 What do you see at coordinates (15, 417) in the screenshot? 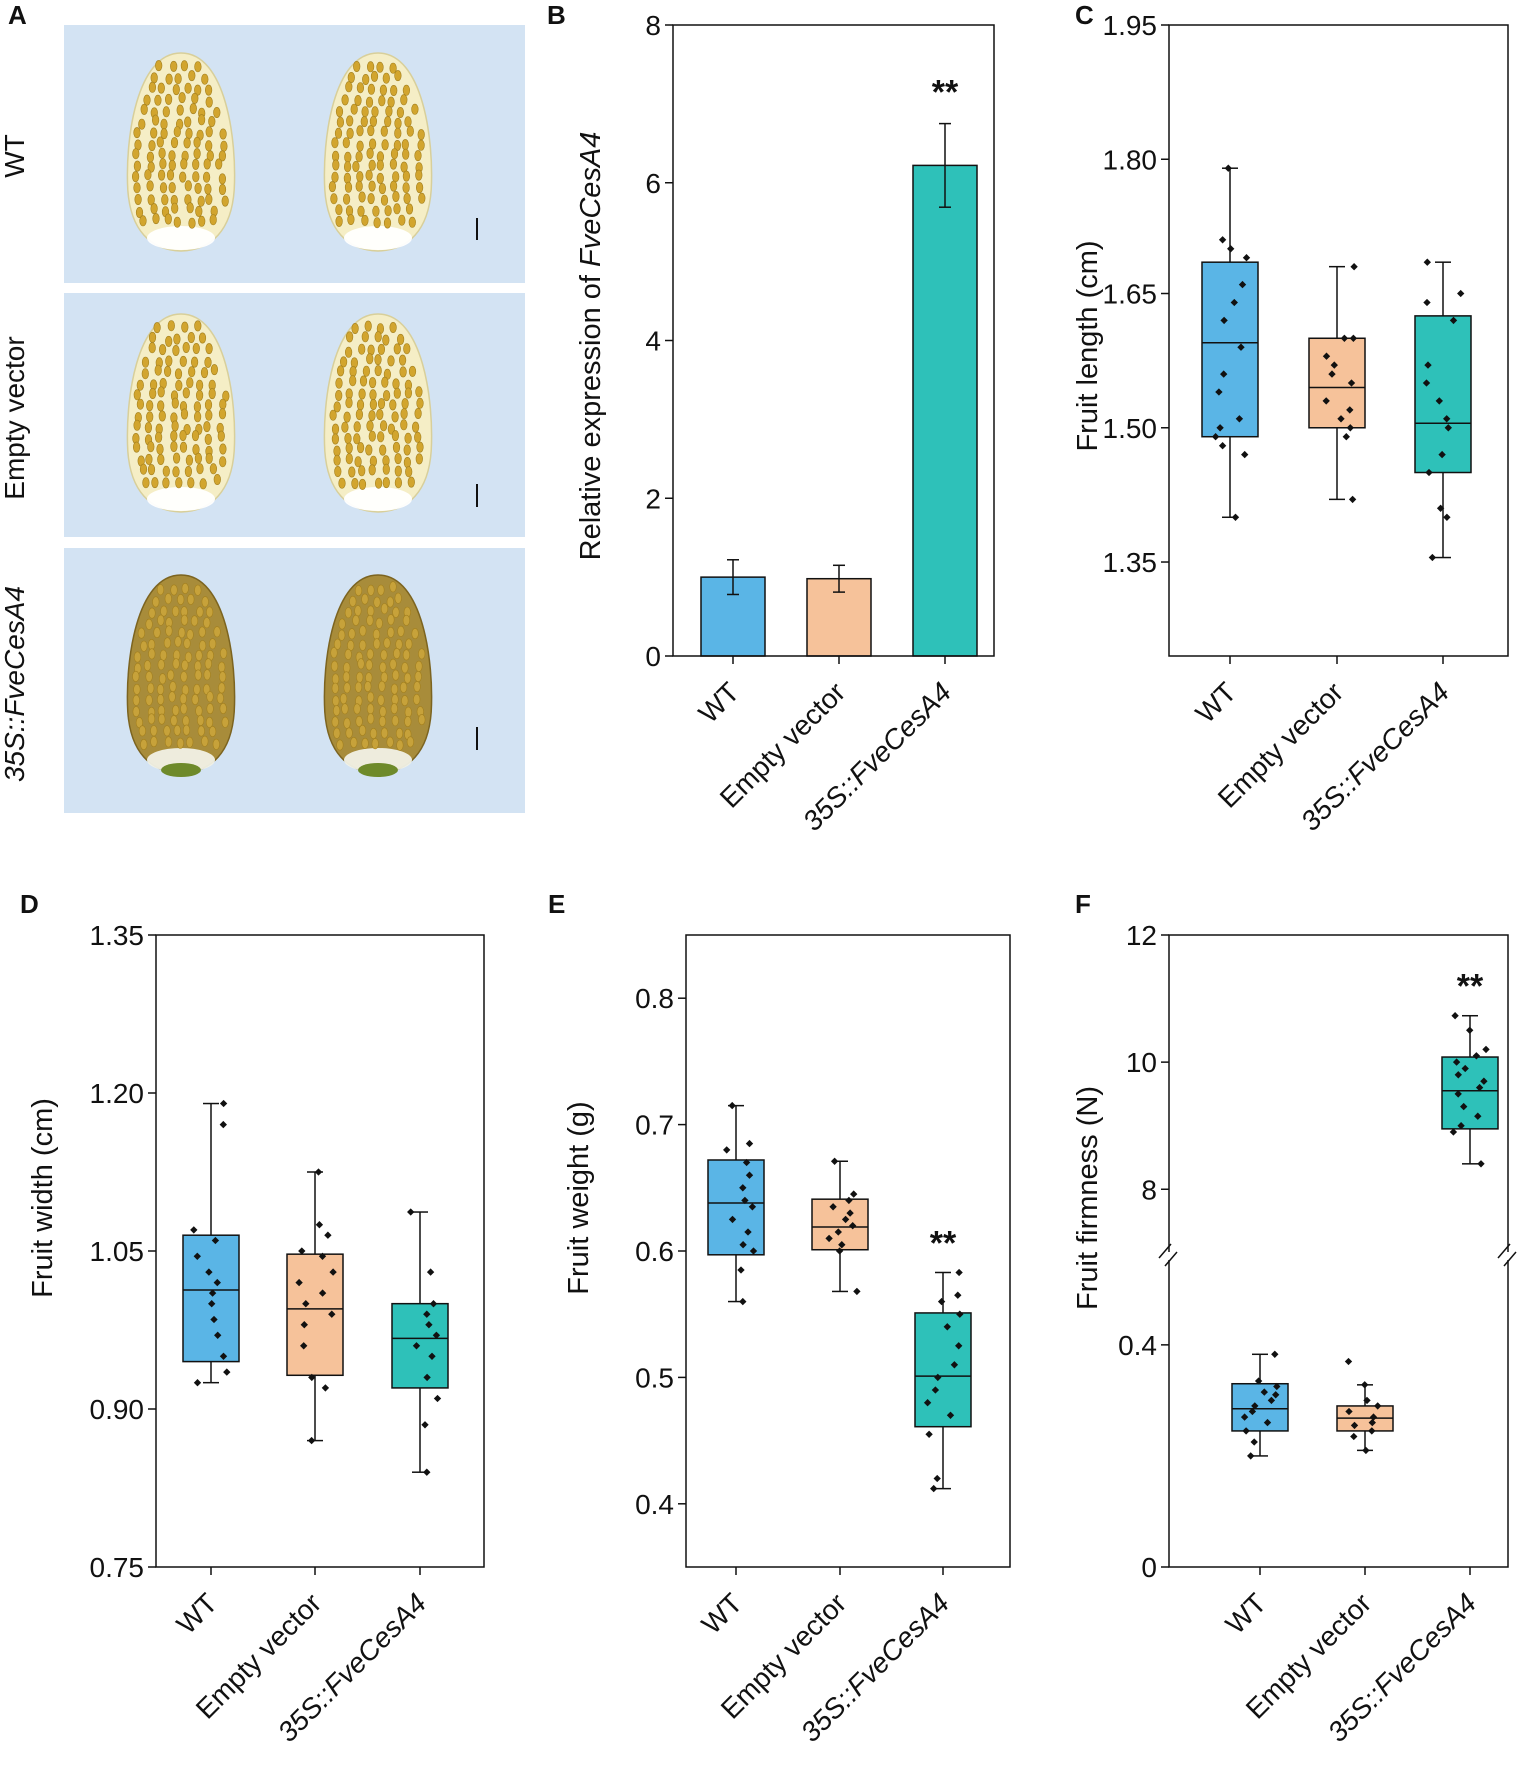
I see `row-label-empty-vector: Empty vector` at bounding box center [15, 417].